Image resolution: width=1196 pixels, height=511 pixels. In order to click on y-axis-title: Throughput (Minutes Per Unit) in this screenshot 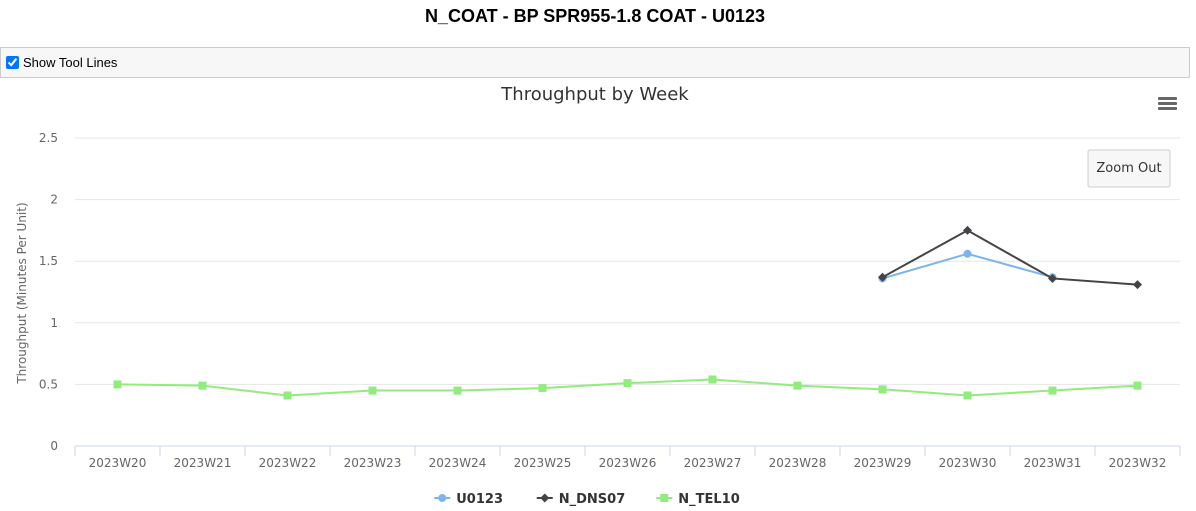, I will do `click(22, 293)`.